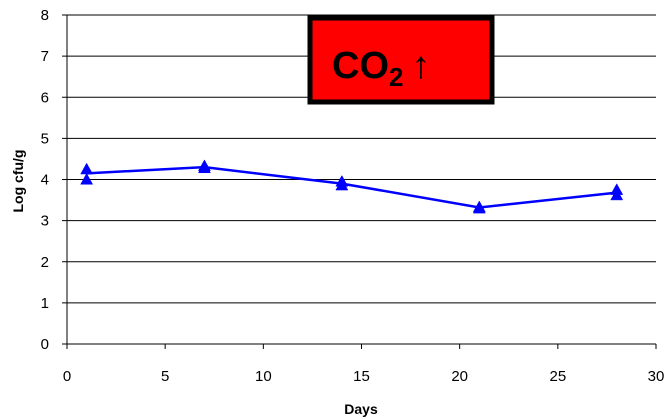  What do you see at coordinates (360, 66) in the screenshot?
I see `co2-annotation-main: CO` at bounding box center [360, 66].